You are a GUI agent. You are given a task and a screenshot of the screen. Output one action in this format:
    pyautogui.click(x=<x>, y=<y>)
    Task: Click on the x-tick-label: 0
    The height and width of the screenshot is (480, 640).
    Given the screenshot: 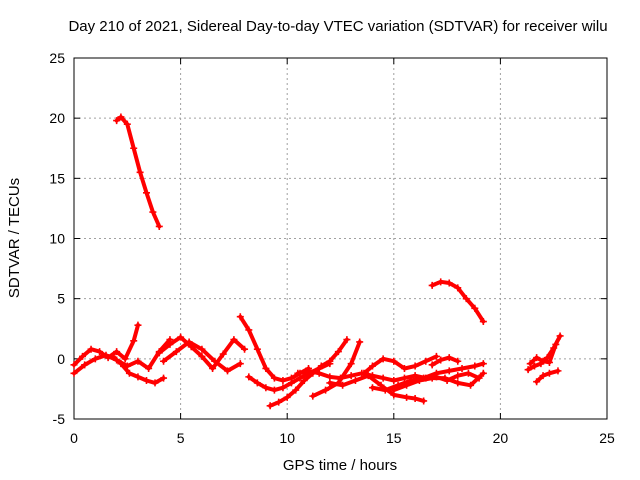 What is the action you would take?
    pyautogui.click(x=74, y=438)
    